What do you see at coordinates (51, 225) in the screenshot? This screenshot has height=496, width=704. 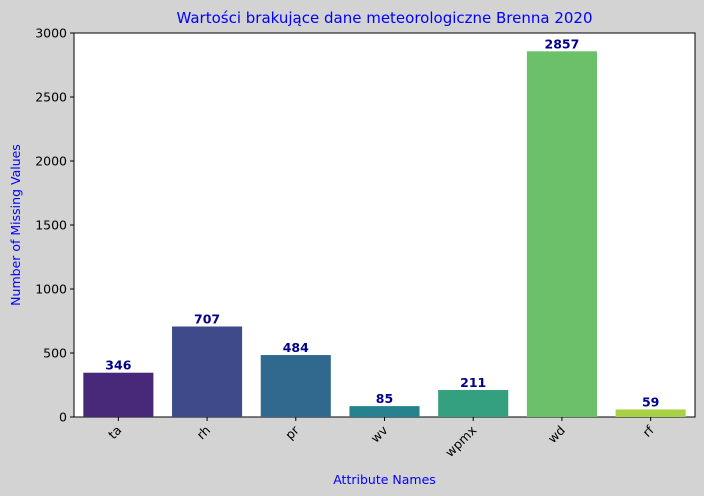 I see `y-tick-label: 1500` at bounding box center [51, 225].